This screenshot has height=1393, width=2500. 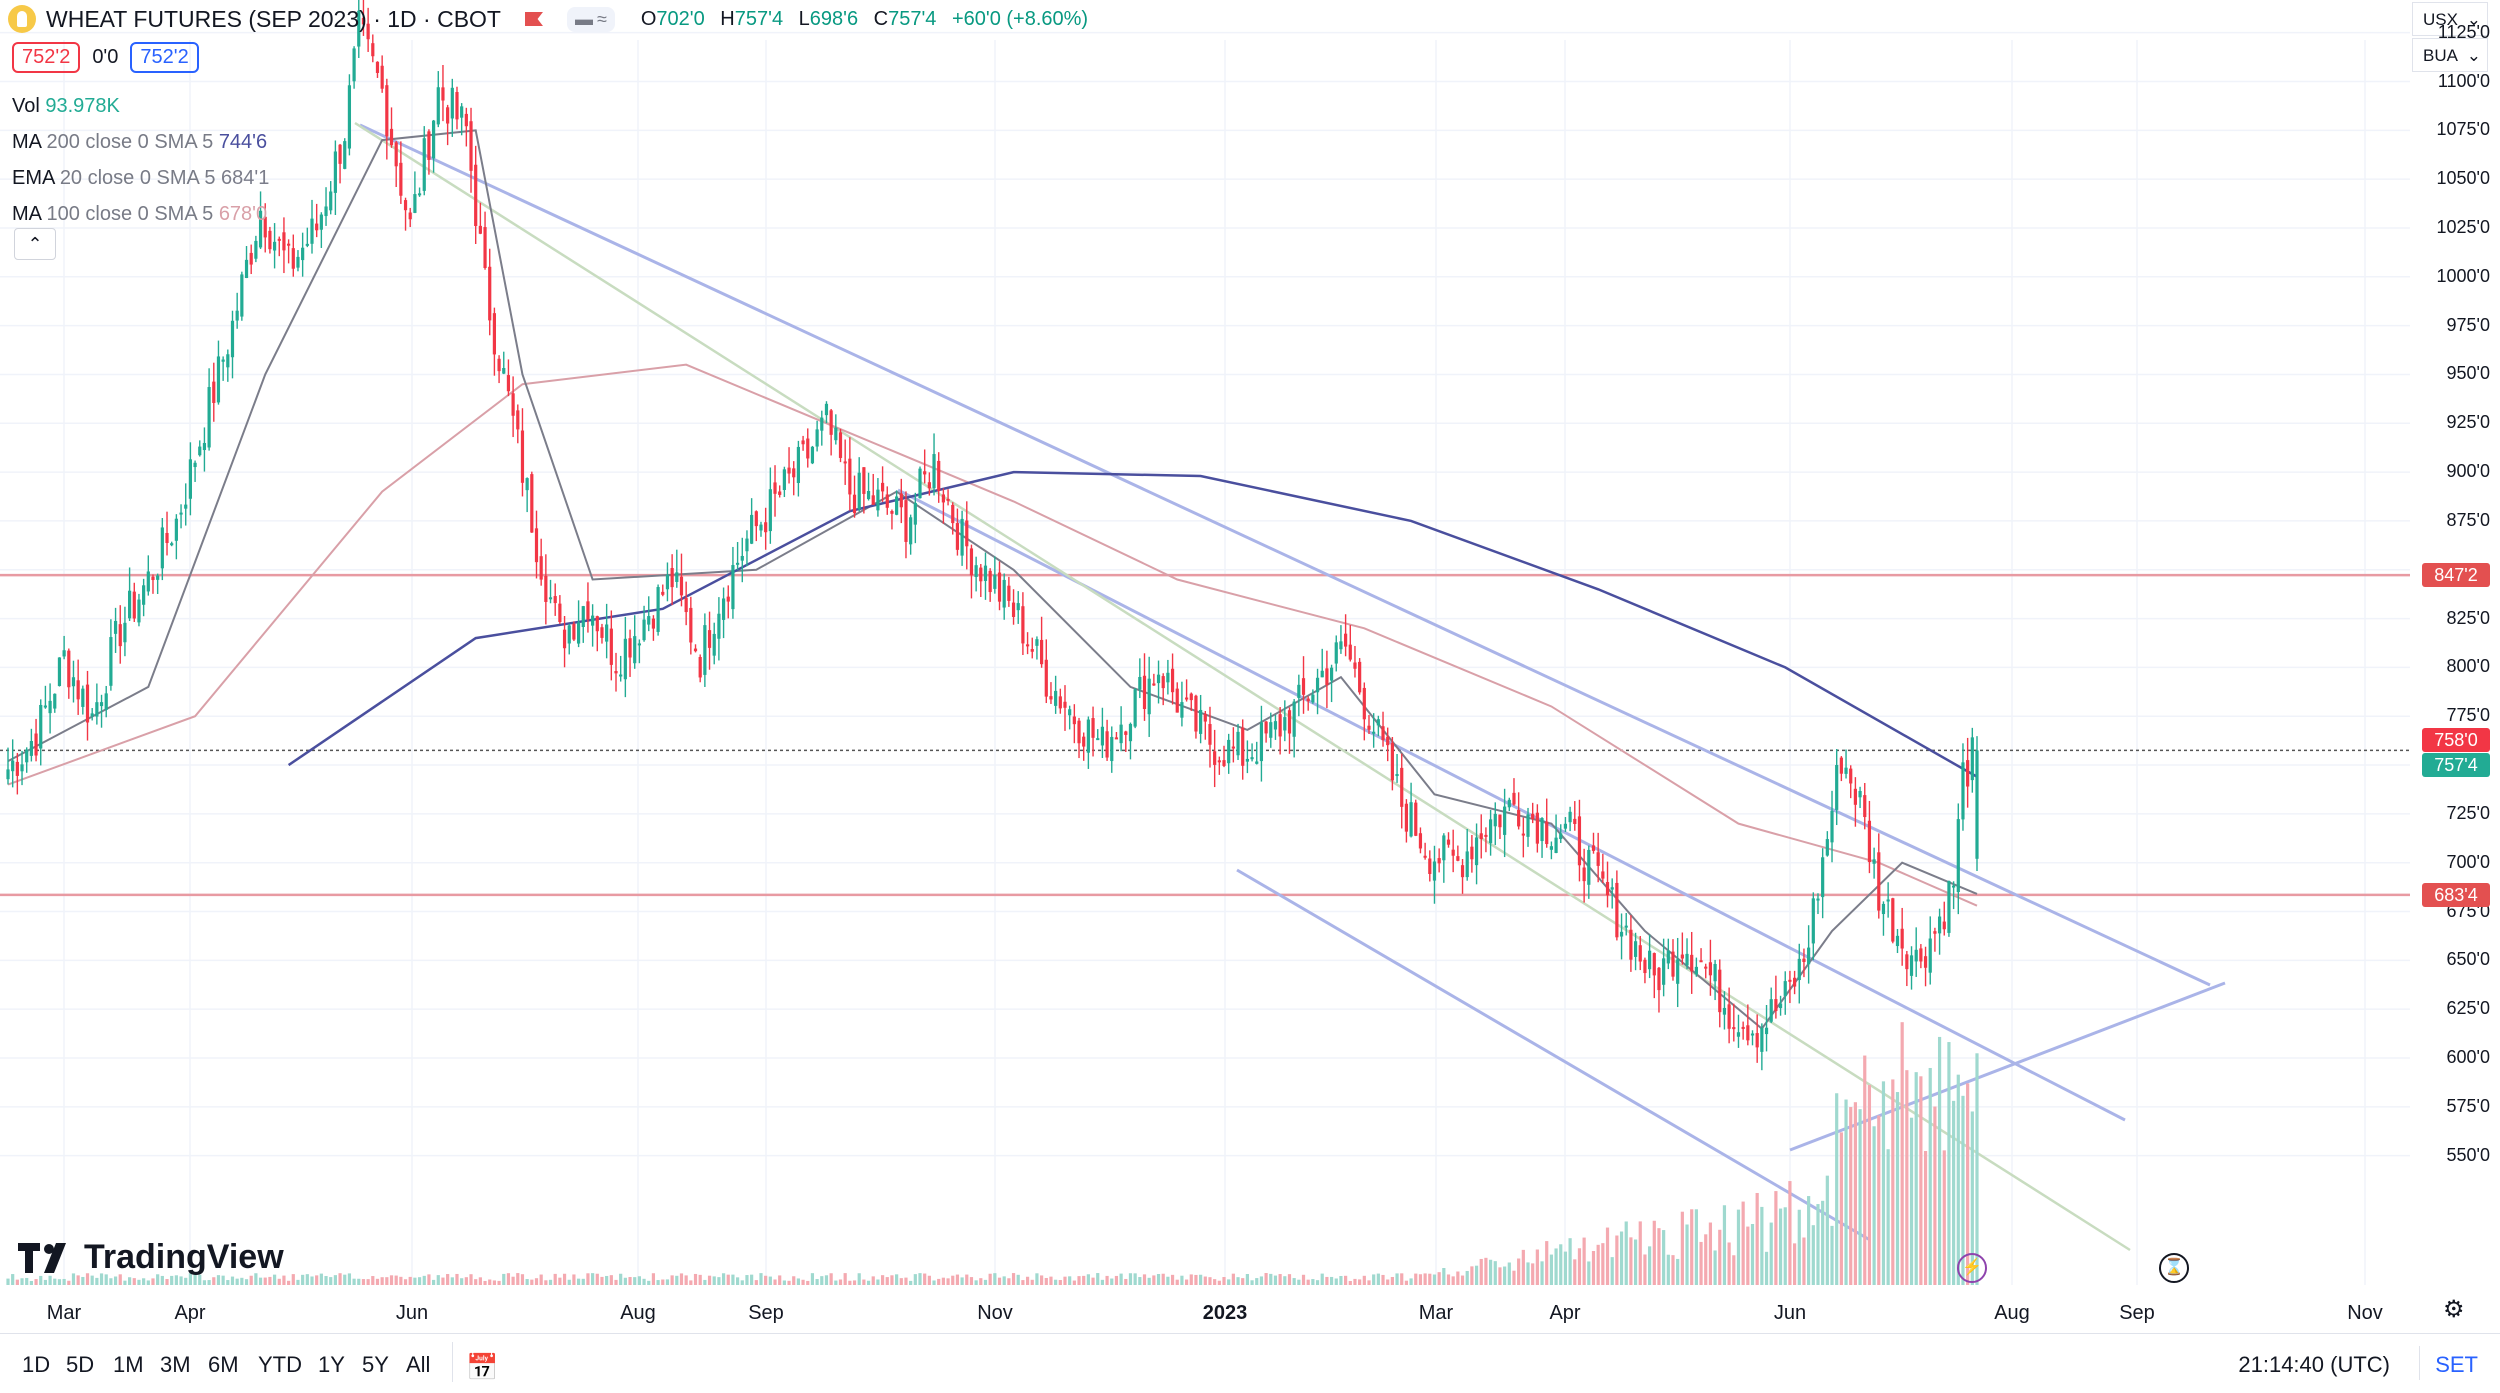 What do you see at coordinates (2456, 1364) in the screenshot?
I see `session-button: SET` at bounding box center [2456, 1364].